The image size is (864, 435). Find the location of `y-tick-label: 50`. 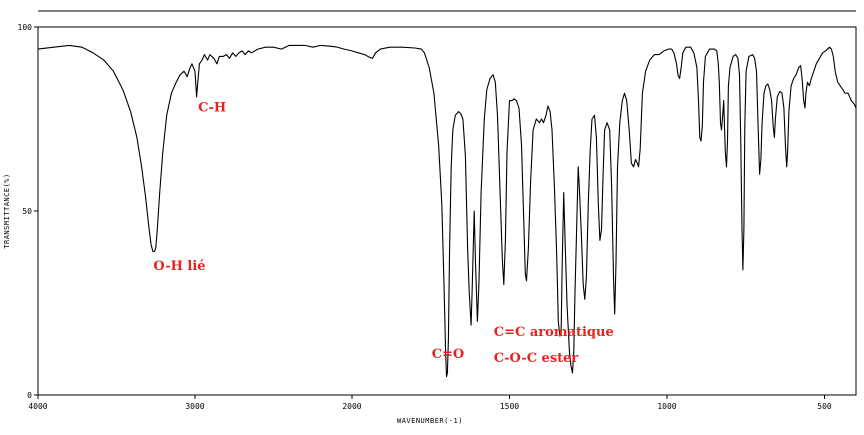

y-tick-label: 50 is located at coordinates (27, 211).